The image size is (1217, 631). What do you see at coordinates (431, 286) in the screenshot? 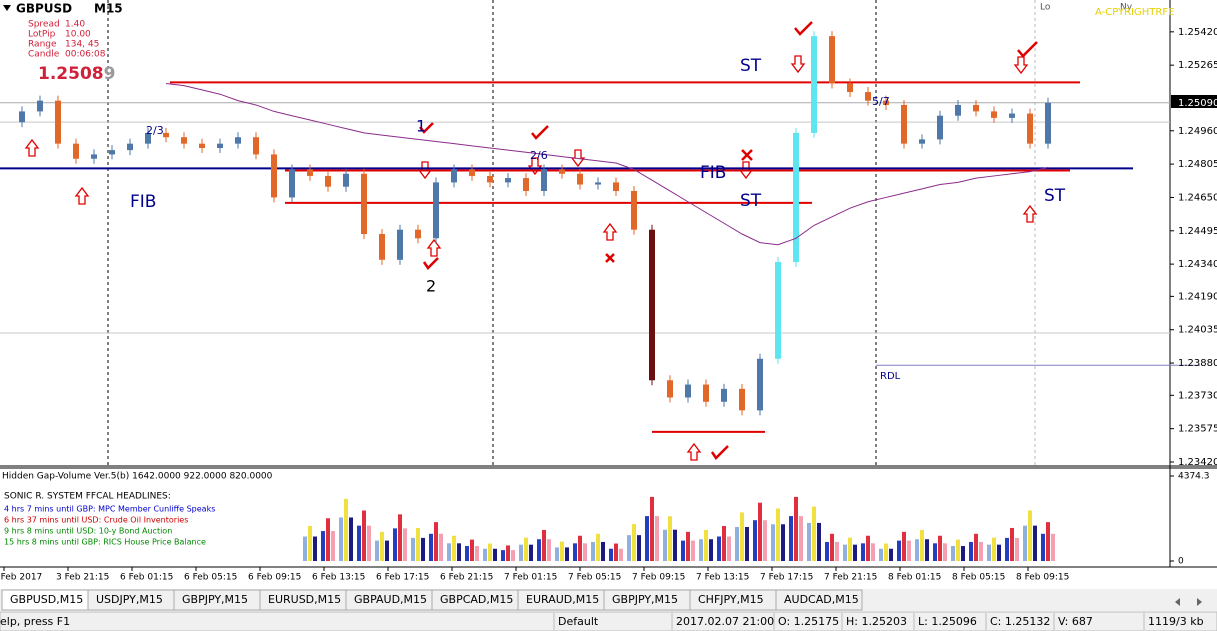
I see `annotation: 2` at bounding box center [431, 286].